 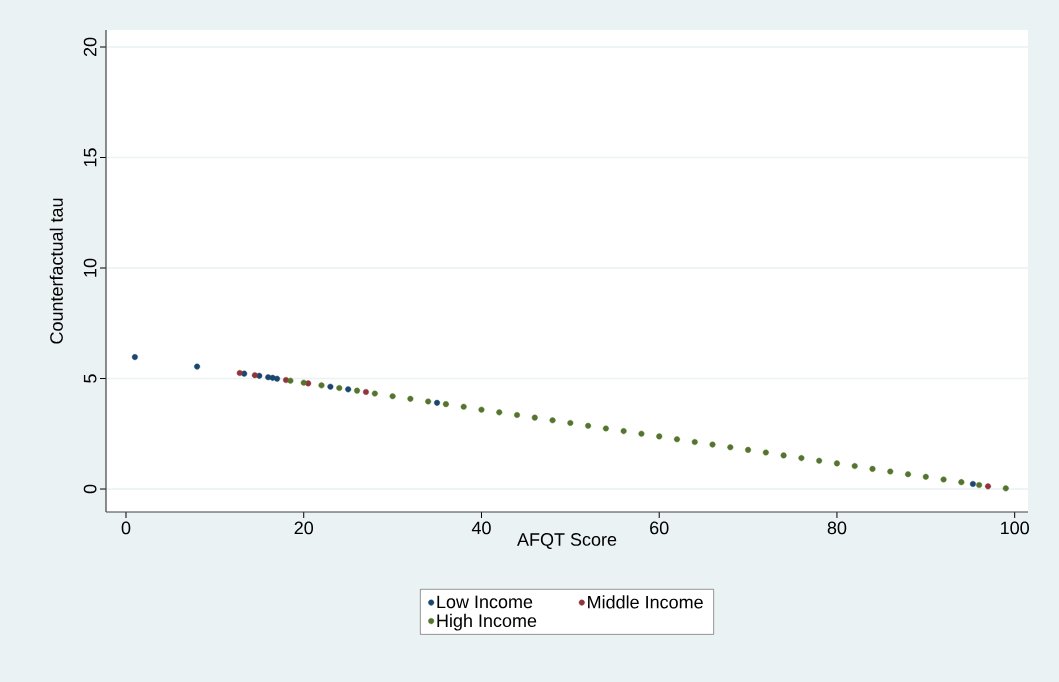 What do you see at coordinates (90, 267) in the screenshot?
I see `y-tick-label: 10` at bounding box center [90, 267].